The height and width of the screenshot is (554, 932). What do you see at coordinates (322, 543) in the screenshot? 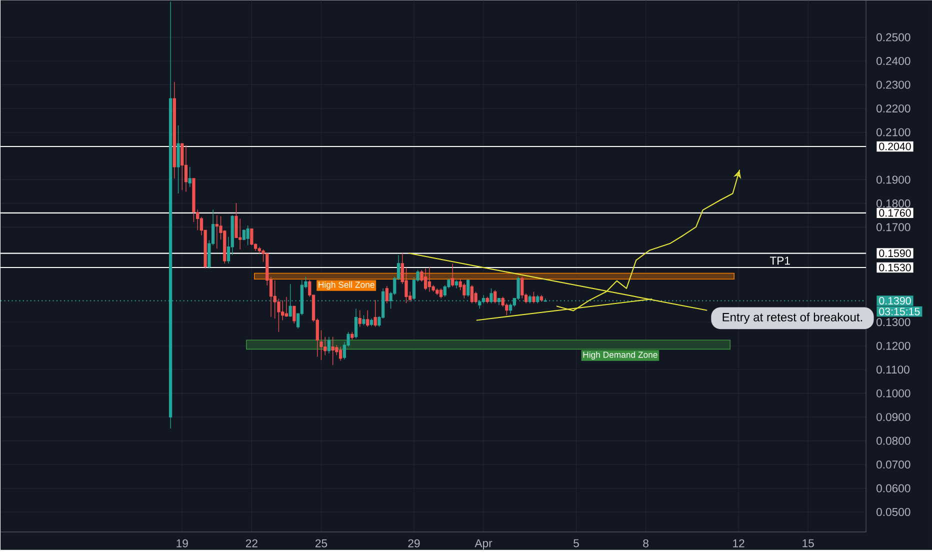
I see `x-tick-label: 25` at bounding box center [322, 543].